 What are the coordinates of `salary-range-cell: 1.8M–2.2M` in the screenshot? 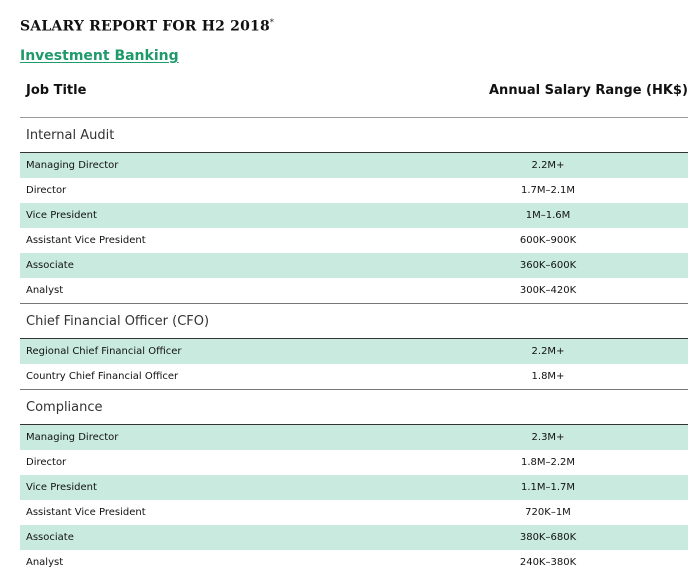 It's located at (548, 462).